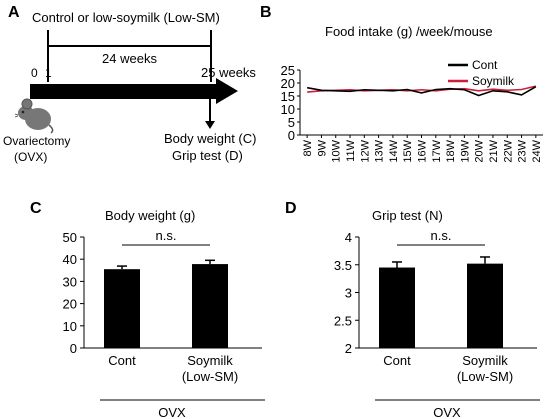  I want to click on b-x-tick-label: 15W, so click(408, 150).